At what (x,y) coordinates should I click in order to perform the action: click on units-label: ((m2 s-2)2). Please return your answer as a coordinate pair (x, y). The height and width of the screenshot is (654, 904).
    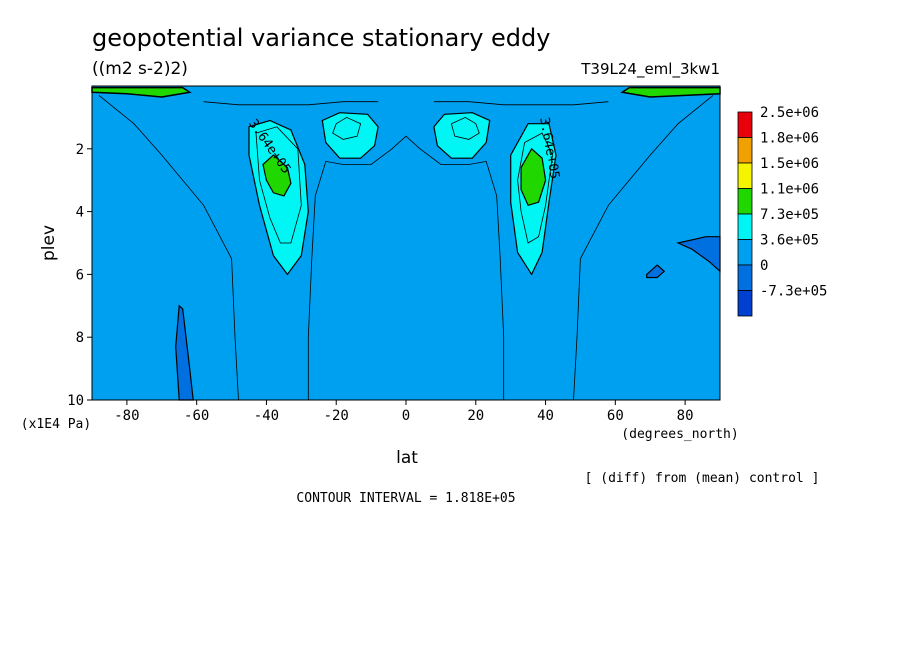
    Looking at the image, I should click on (140, 69).